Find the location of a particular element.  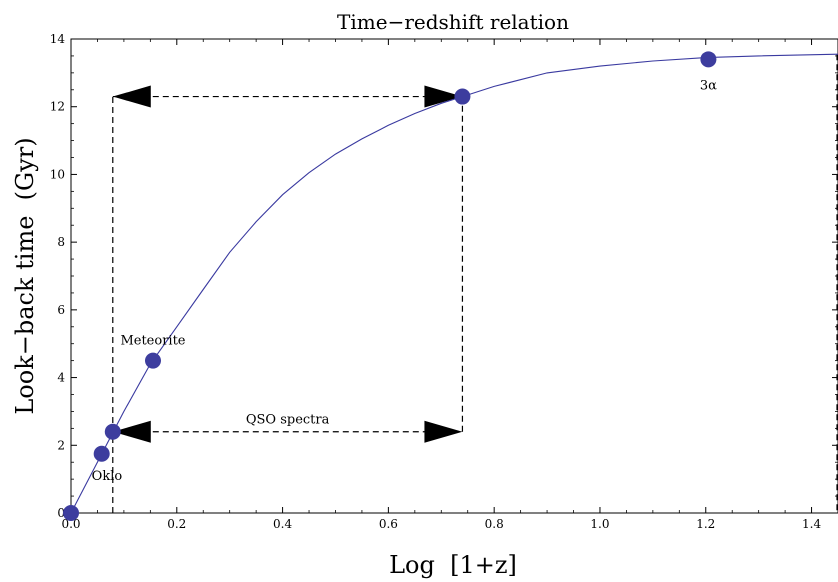

y-tick-label: 0 is located at coordinates (61, 513).